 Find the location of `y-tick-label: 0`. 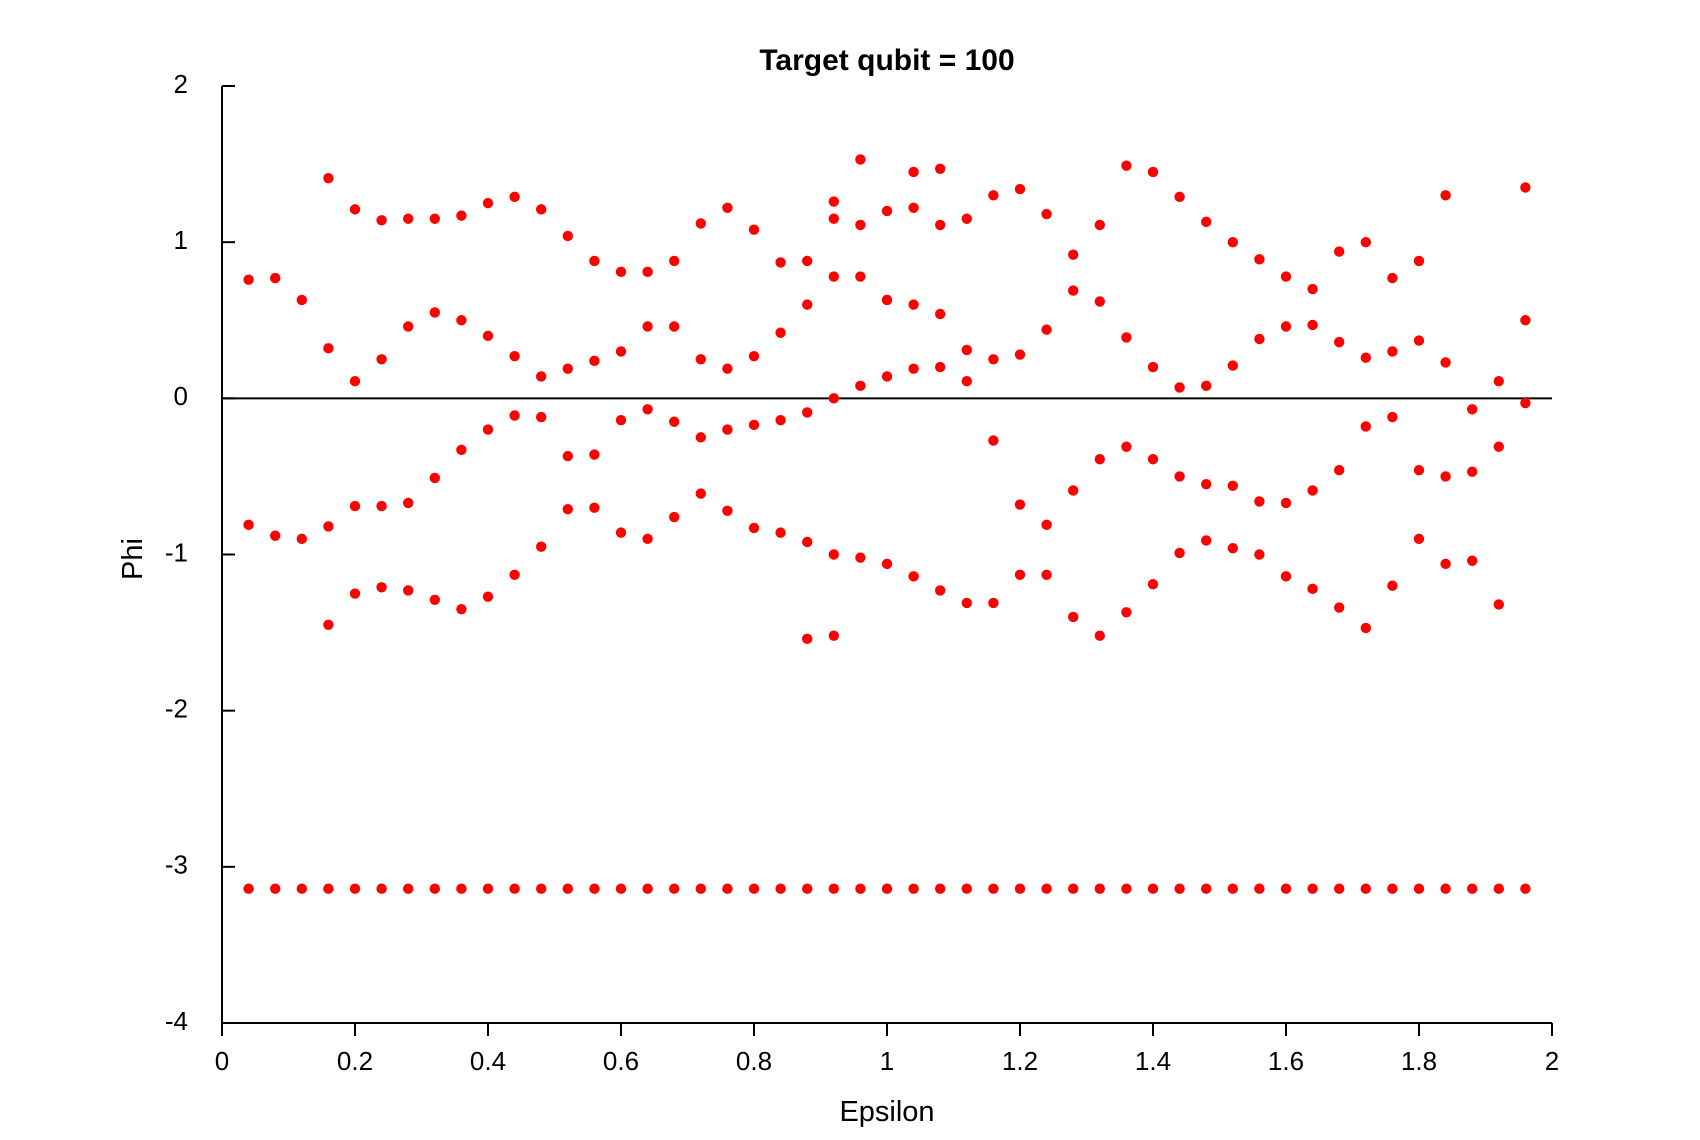

y-tick-label: 0 is located at coordinates (181, 396).